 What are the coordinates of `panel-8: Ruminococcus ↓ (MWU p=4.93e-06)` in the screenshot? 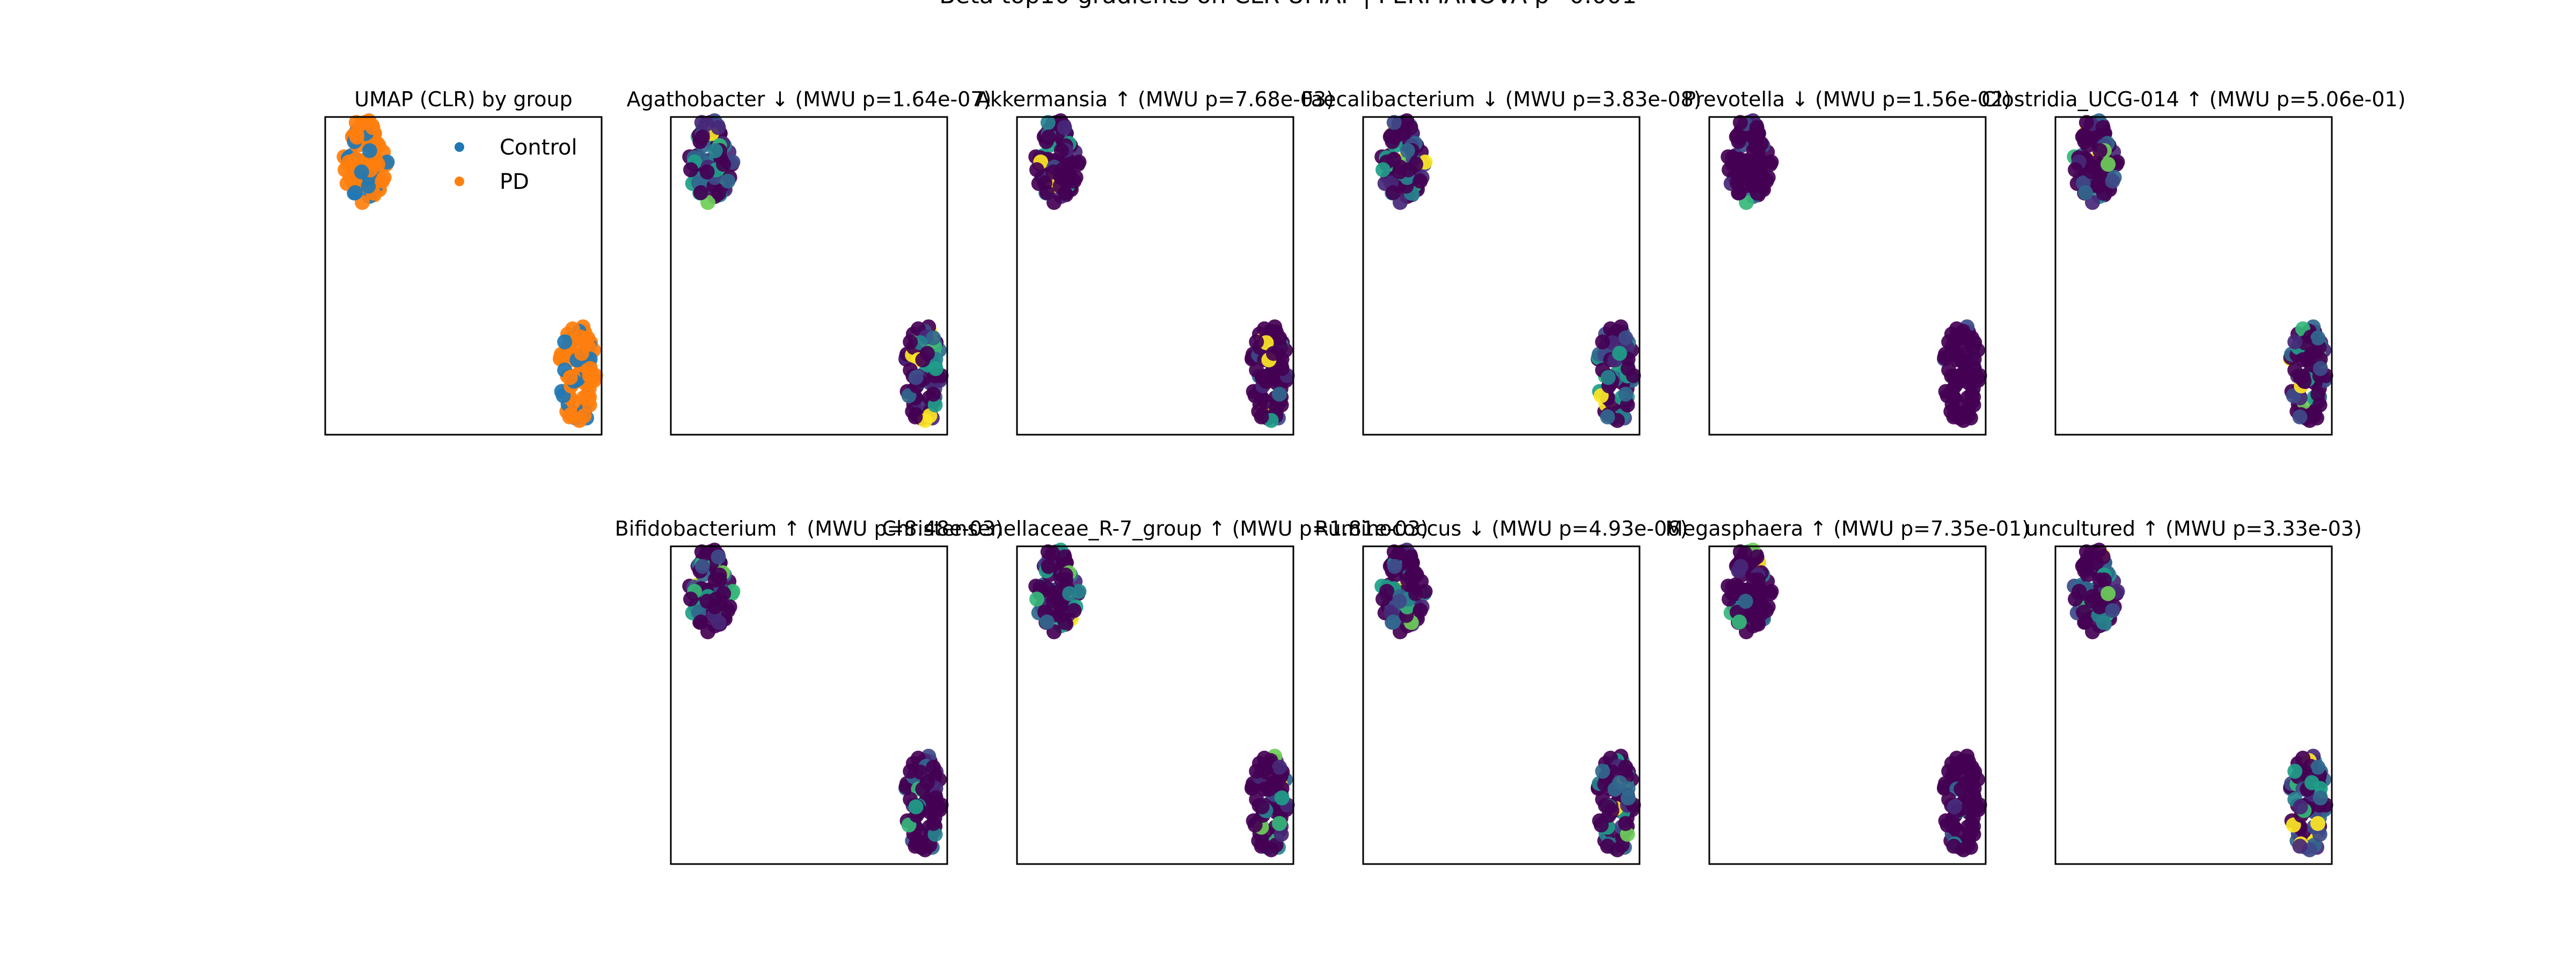 It's located at (1501, 691).